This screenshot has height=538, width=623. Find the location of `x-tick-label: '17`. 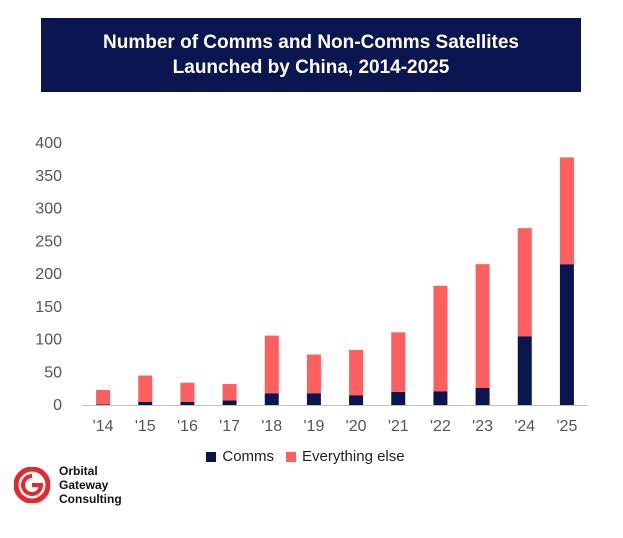

x-tick-label: '17 is located at coordinates (229, 426).